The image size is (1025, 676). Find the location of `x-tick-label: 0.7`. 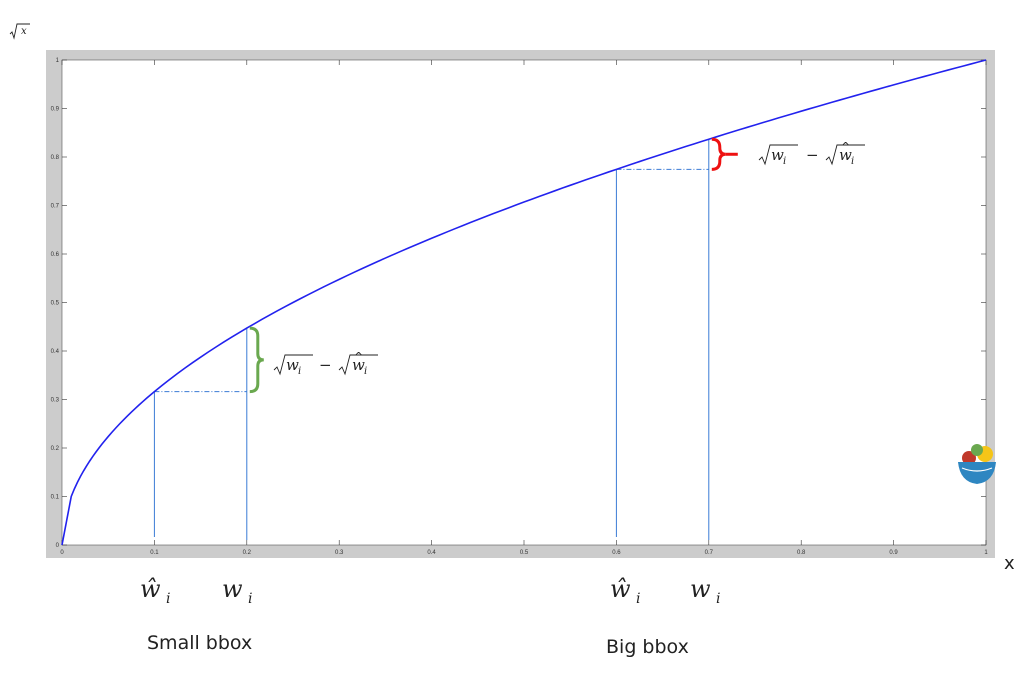

x-tick-label: 0.7 is located at coordinates (709, 553).